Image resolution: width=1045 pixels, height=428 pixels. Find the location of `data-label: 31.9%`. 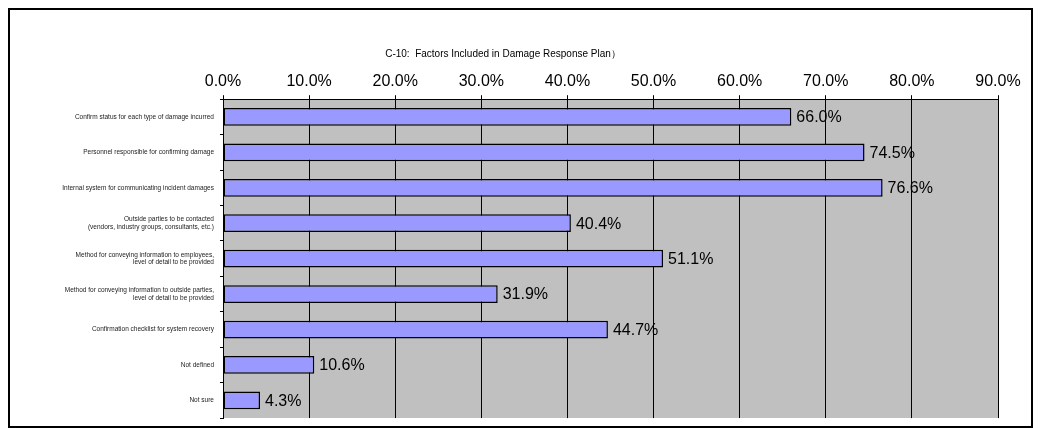

data-label: 31.9% is located at coordinates (525, 294).